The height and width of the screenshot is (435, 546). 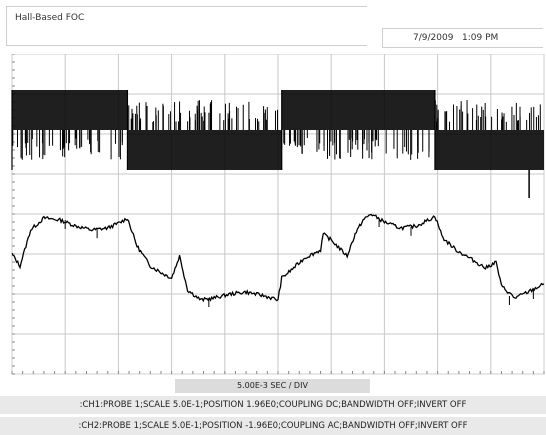 I want to click on date-panel: 7/9/2009 1:09 PM, so click(x=462, y=38).